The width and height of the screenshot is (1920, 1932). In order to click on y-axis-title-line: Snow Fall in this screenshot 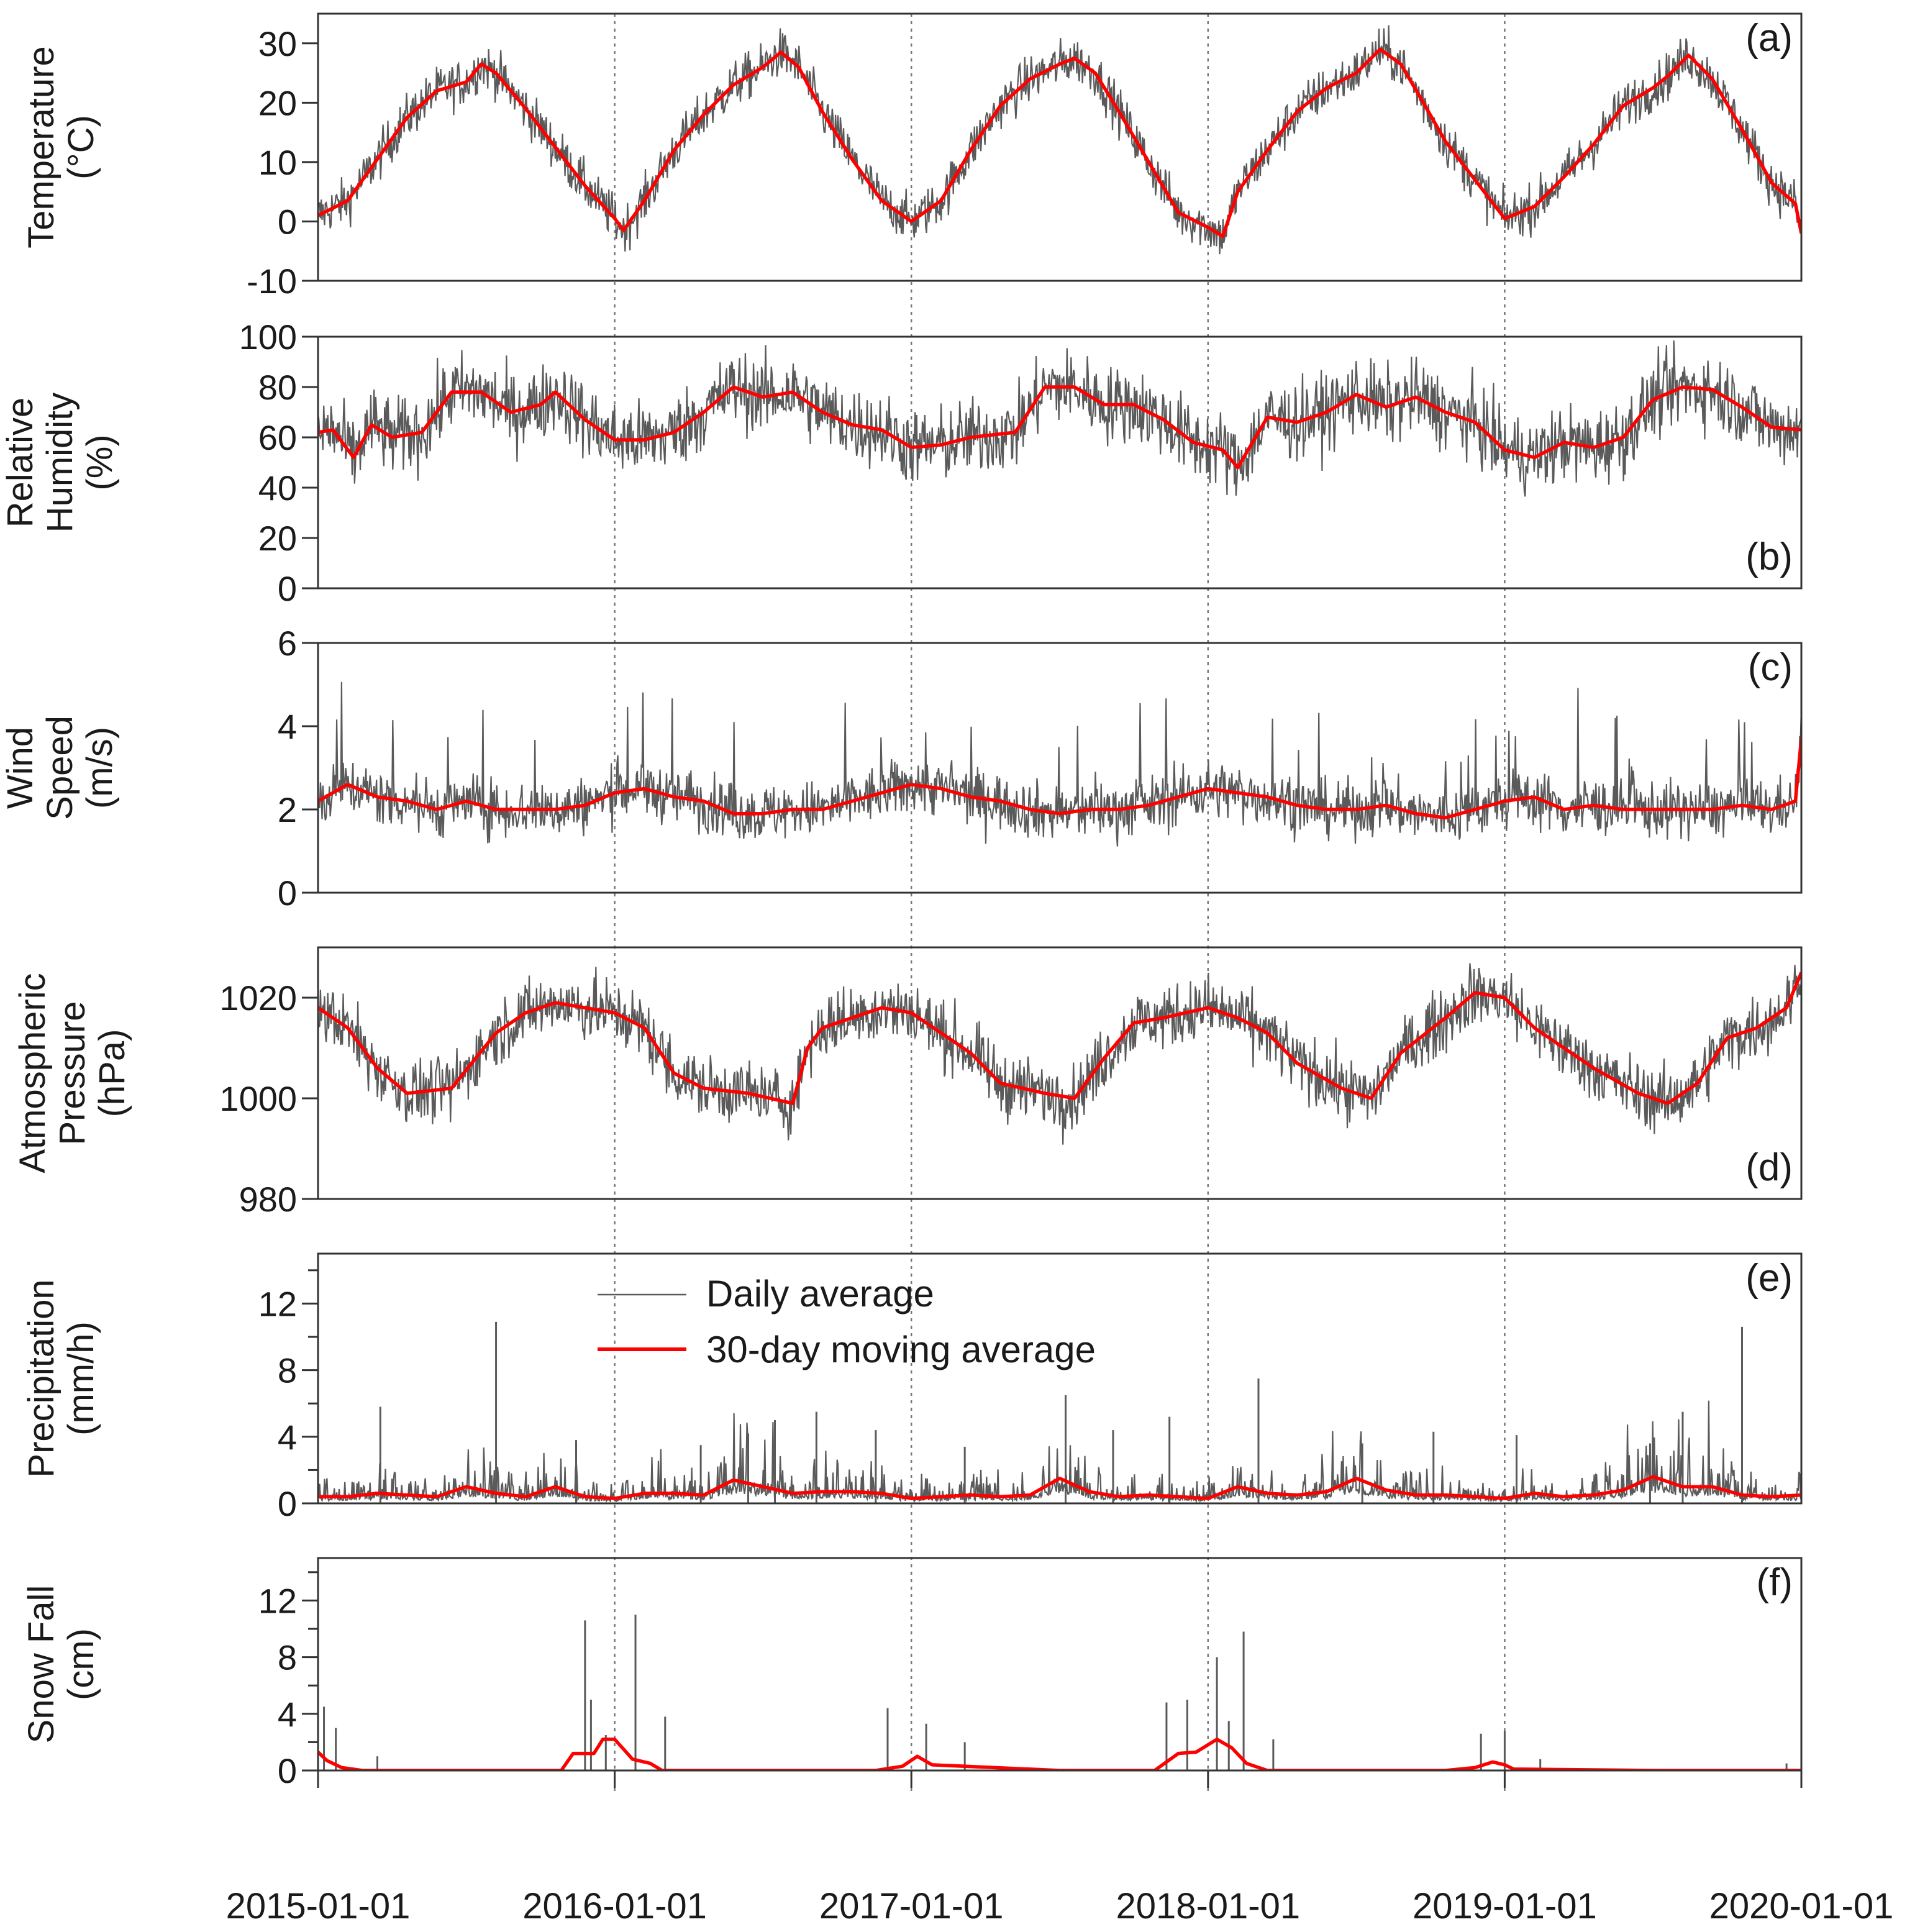, I will do `click(41, 1664)`.